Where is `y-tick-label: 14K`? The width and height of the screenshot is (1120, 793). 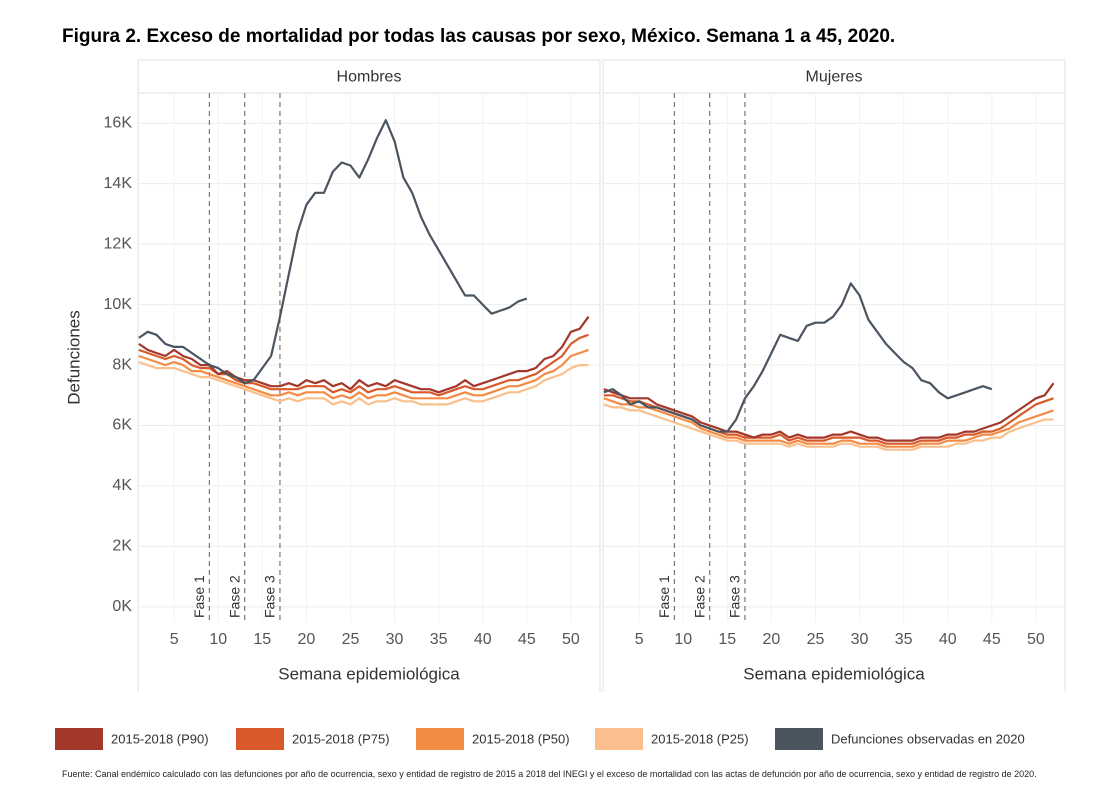
y-tick-label: 14K is located at coordinates (118, 183).